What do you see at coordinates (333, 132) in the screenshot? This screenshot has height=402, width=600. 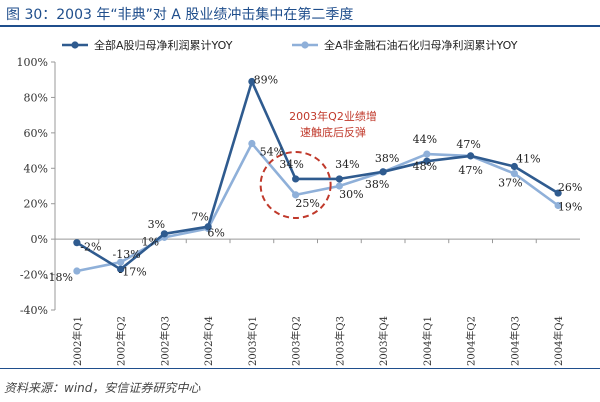 I see `annotation-line-2: 速触底后反弹` at bounding box center [333, 132].